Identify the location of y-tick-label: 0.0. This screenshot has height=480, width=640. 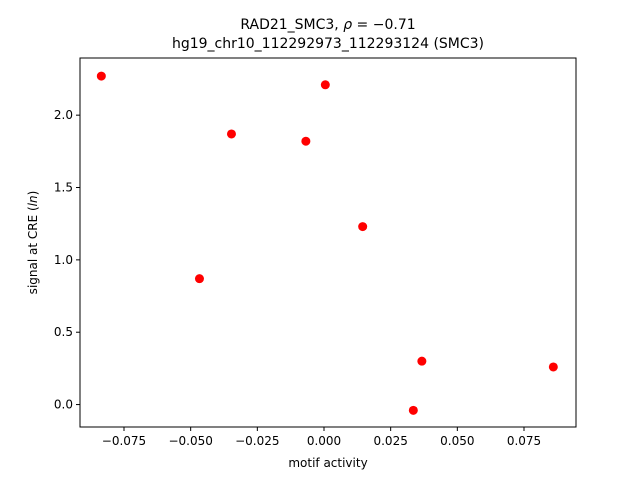
(63, 405).